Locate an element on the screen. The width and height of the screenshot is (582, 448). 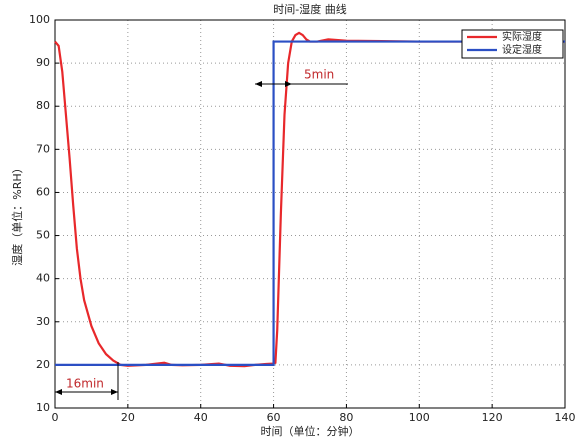
x-tick-label: 140 is located at coordinates (565, 417).